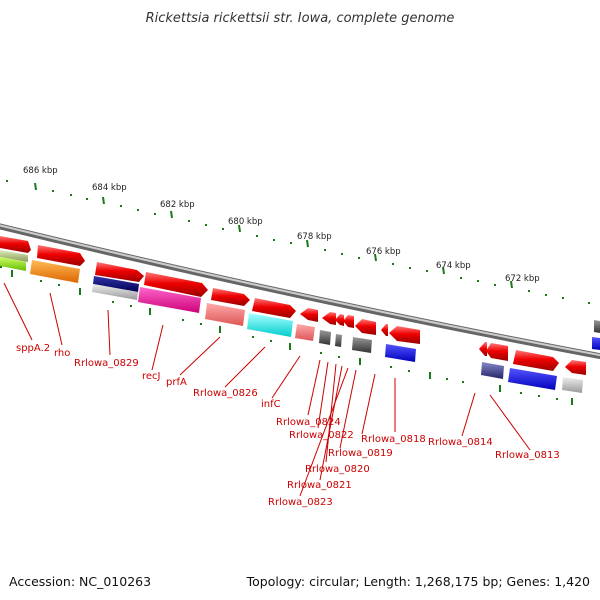 Image resolution: width=600 pixels, height=600 pixels. Describe the element at coordinates (245, 222) in the screenshot. I see `ruler-label-680: 680 kbp` at that location.